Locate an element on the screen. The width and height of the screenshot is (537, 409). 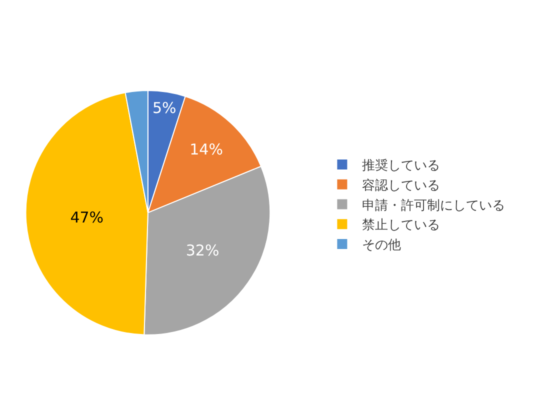
data-label: 32% is located at coordinates (203, 251).